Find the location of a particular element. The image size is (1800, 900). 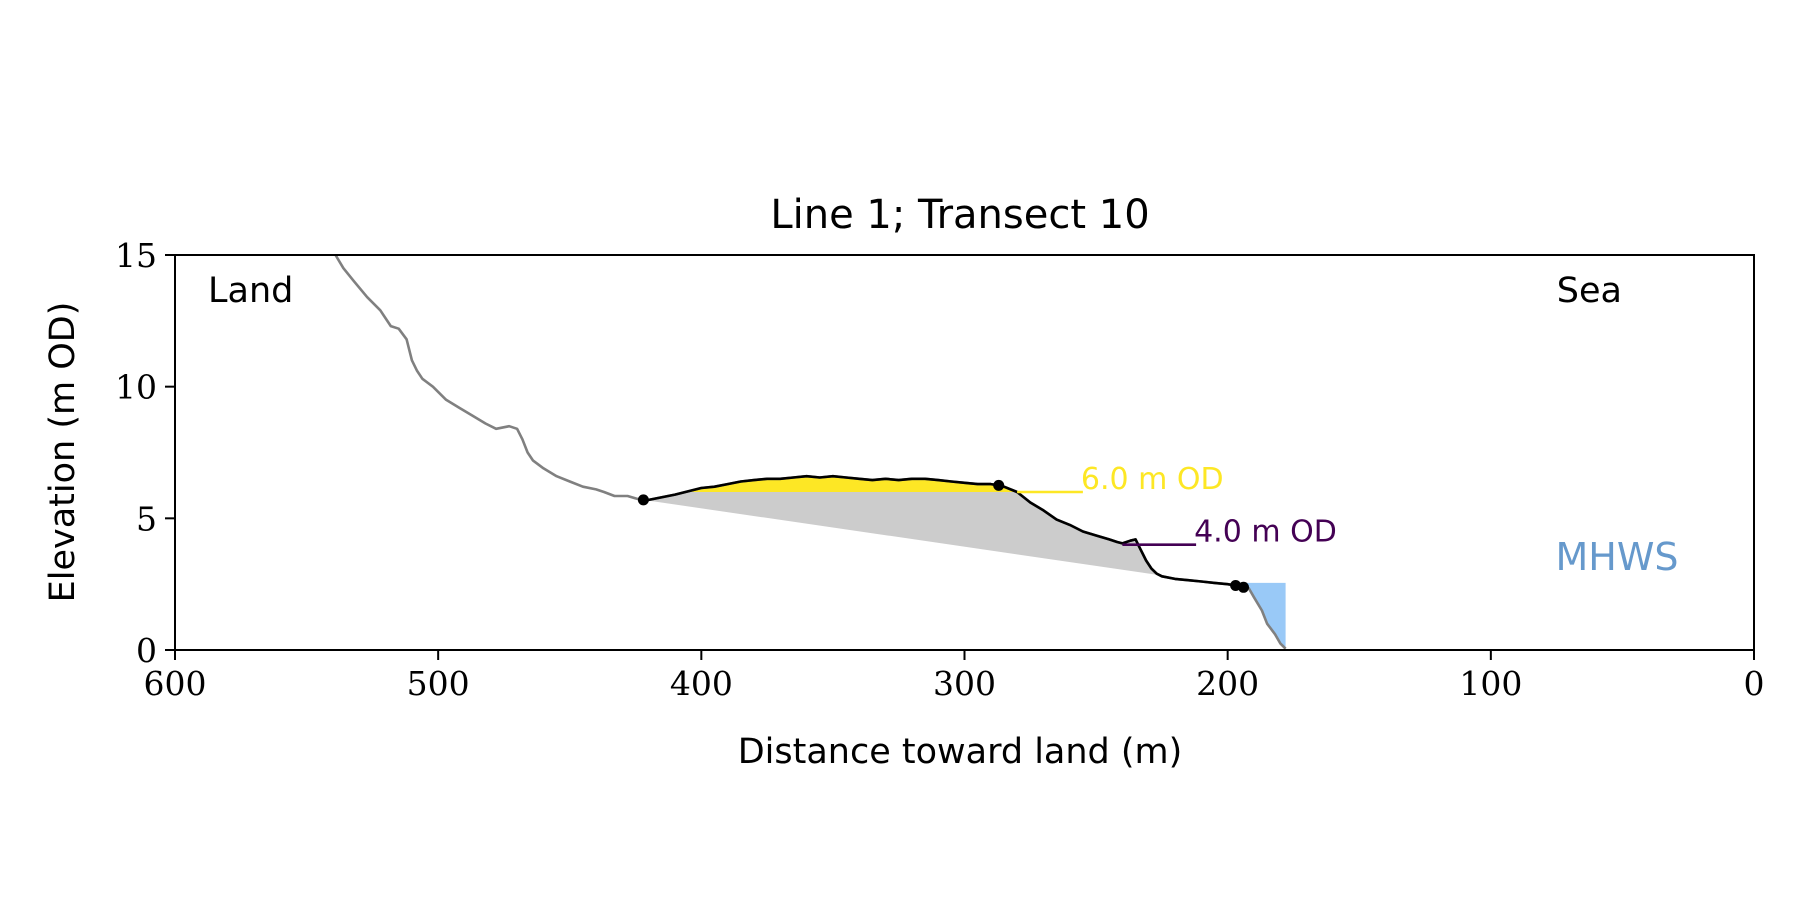

chart-title: Line 1; Transect 10 is located at coordinates (959, 215).